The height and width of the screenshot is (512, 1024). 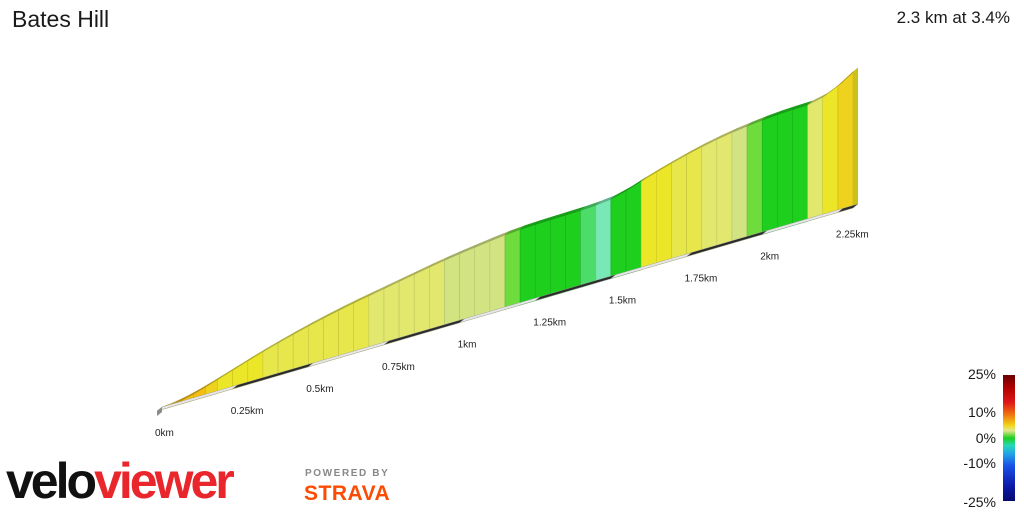 What do you see at coordinates (852, 234) in the screenshot?
I see `tick-label: 2.25km` at bounding box center [852, 234].